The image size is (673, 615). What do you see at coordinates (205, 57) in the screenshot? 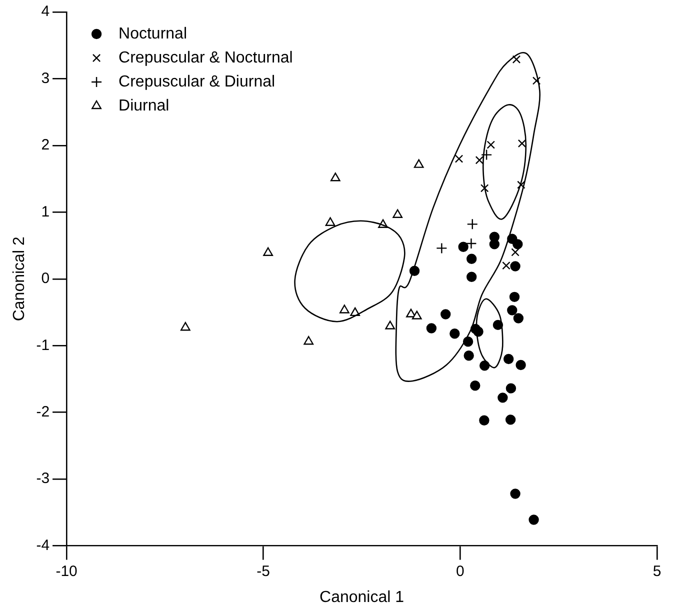
I see `legend-label: Crepuscular & Nocturnal` at bounding box center [205, 57].